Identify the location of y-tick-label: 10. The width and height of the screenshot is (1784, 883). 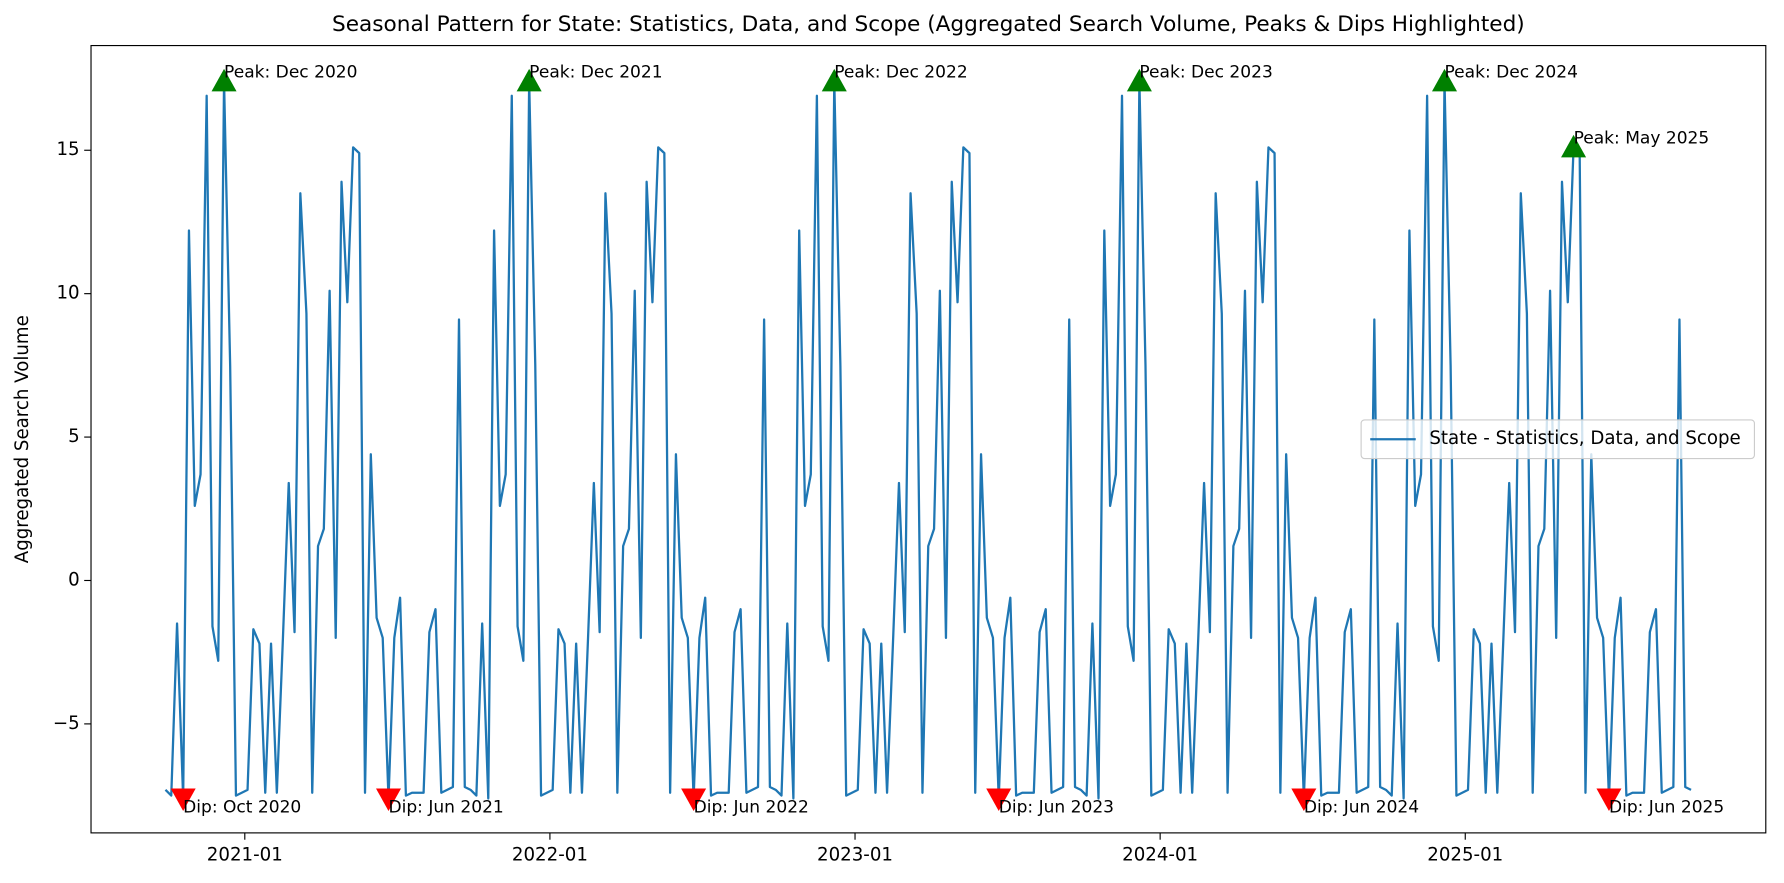
(67, 293).